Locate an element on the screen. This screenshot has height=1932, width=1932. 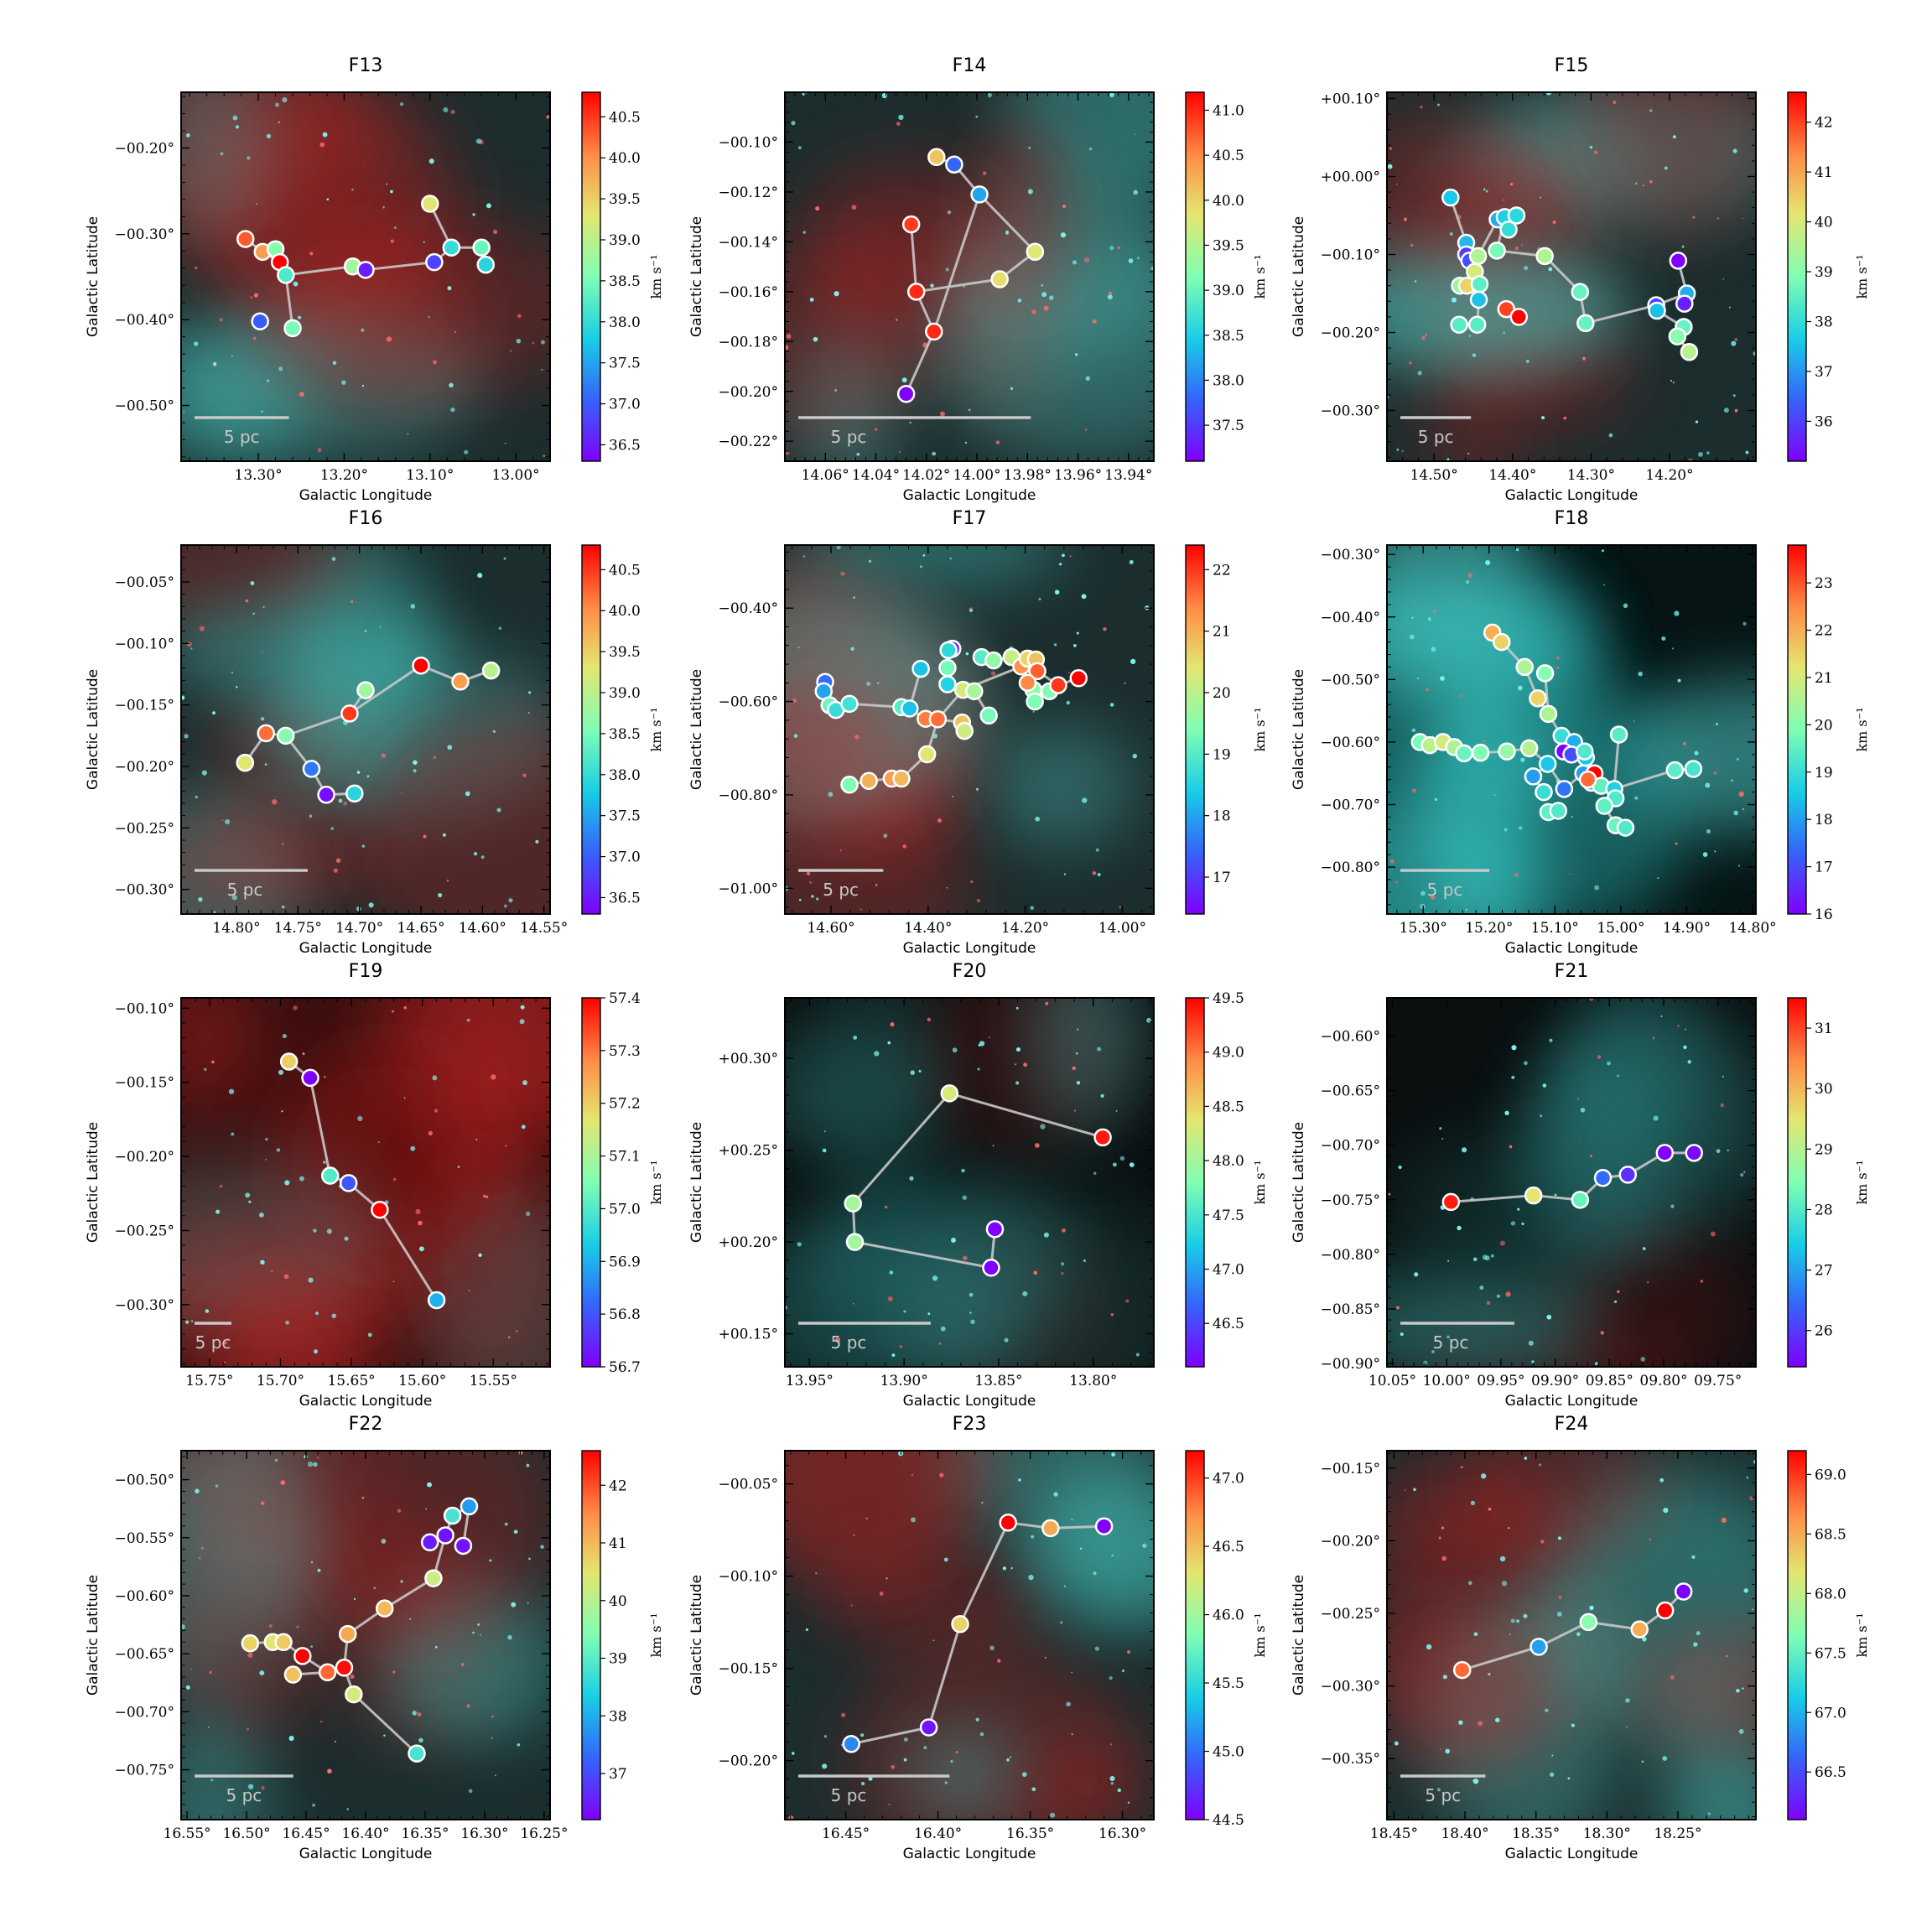
y-tick-label: −00.20° is located at coordinates (748, 392).